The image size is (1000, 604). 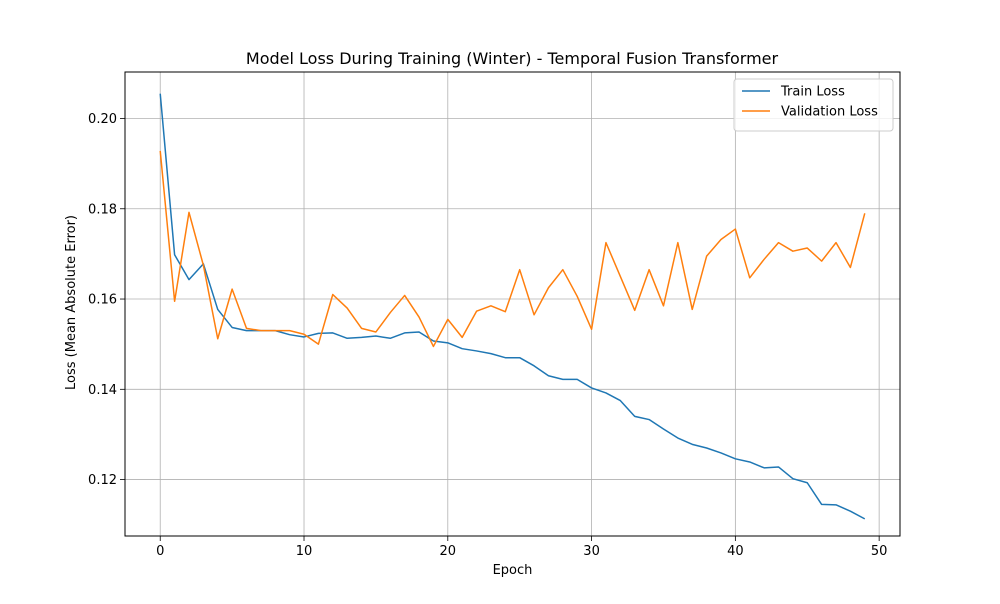 What do you see at coordinates (102, 300) in the screenshot?
I see `y-tick-label: 0.16` at bounding box center [102, 300].